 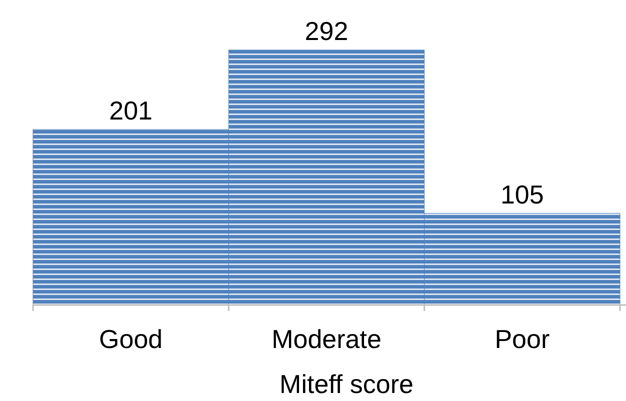 What do you see at coordinates (131, 110) in the screenshot?
I see `data-label: 201` at bounding box center [131, 110].